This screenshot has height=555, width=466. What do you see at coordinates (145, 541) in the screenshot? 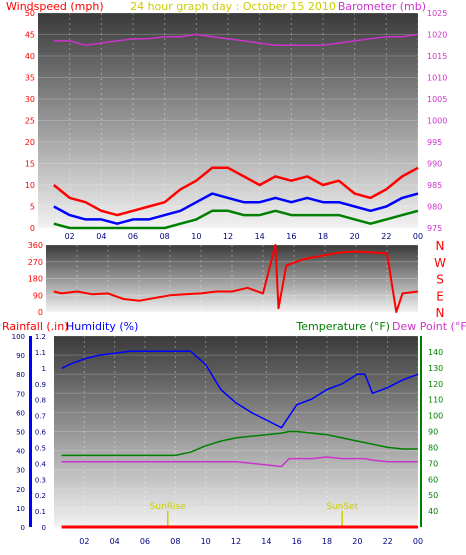
I see `hour-tick-label: 06` at bounding box center [145, 541].